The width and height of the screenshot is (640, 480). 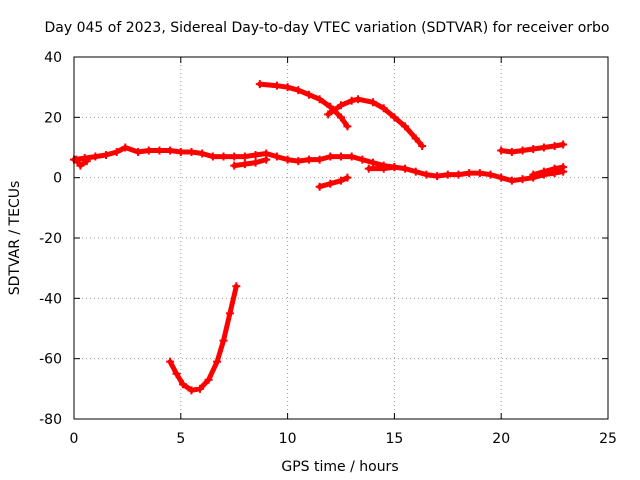 What do you see at coordinates (50, 299) in the screenshot?
I see `y-tick-label: -40` at bounding box center [50, 299].